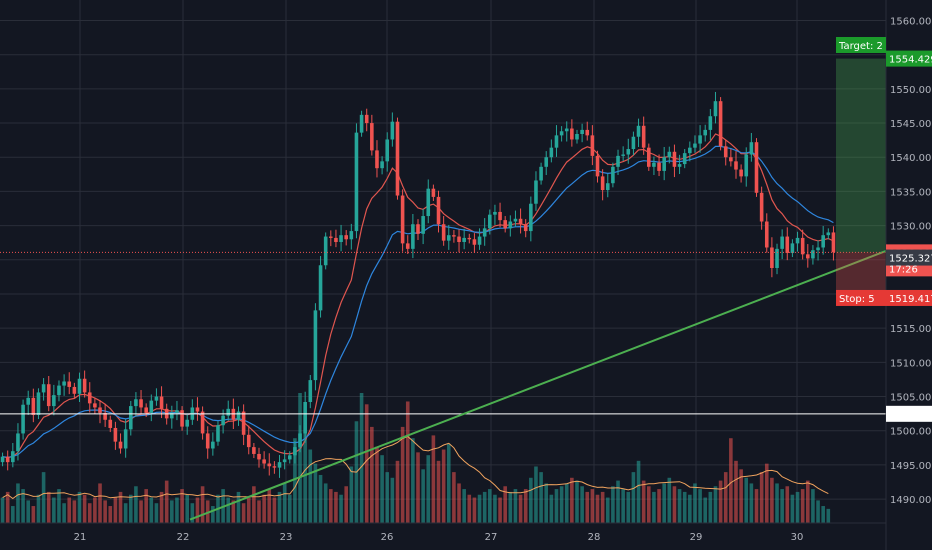 Image resolution: width=932 pixels, height=550 pixels. I want to click on mid-price-tag: 1525.327, so click(910, 259).